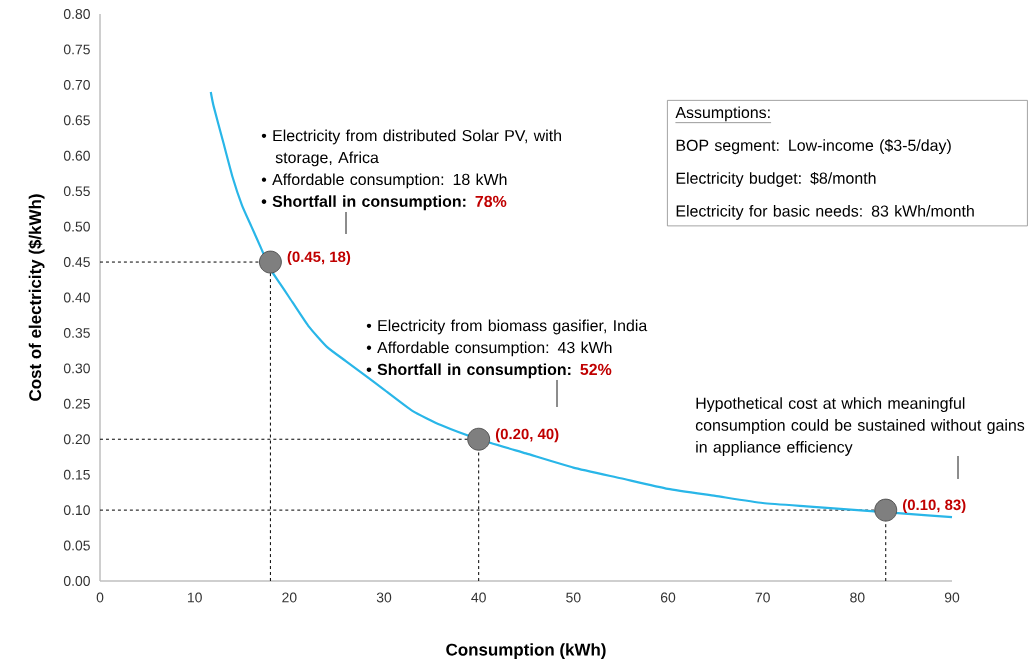 The width and height of the screenshot is (1030, 666). What do you see at coordinates (478, 597) in the screenshot?
I see `x-tick-label: 40` at bounding box center [478, 597].